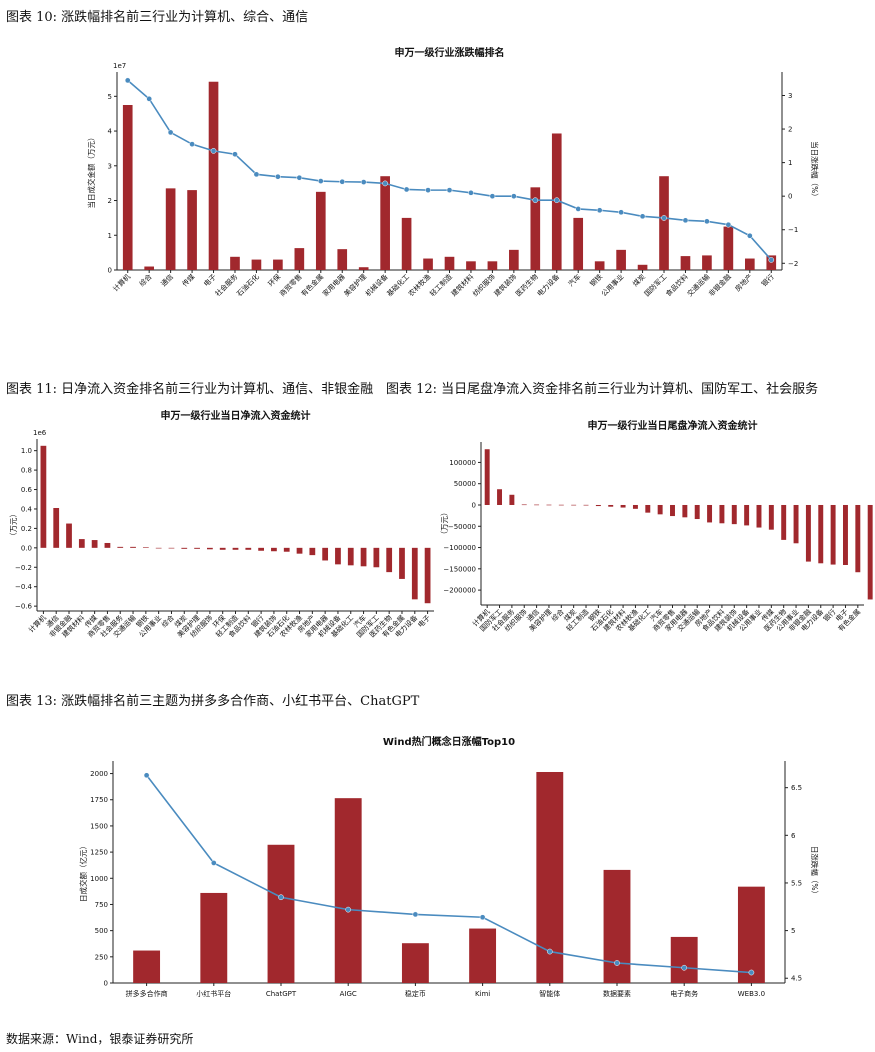  Describe the element at coordinates (743, 282) in the screenshot. I see `x-tick-label: 房地产` at that location.